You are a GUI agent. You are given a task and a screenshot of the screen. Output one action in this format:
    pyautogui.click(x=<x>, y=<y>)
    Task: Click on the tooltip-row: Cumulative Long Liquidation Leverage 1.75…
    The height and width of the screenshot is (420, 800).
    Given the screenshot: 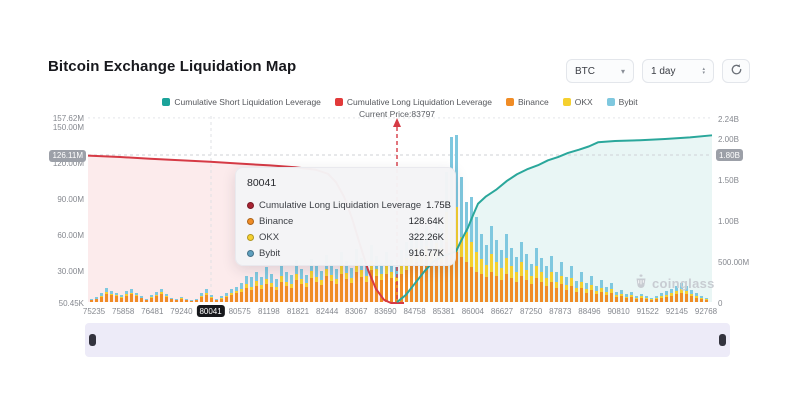 What is the action you would take?
    pyautogui.click(x=349, y=205)
    